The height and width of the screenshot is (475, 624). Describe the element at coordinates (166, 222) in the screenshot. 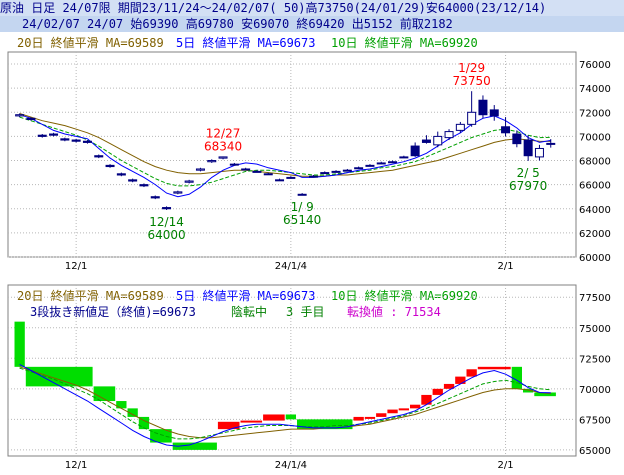

I see `annotation-date: 12/14` at that location.